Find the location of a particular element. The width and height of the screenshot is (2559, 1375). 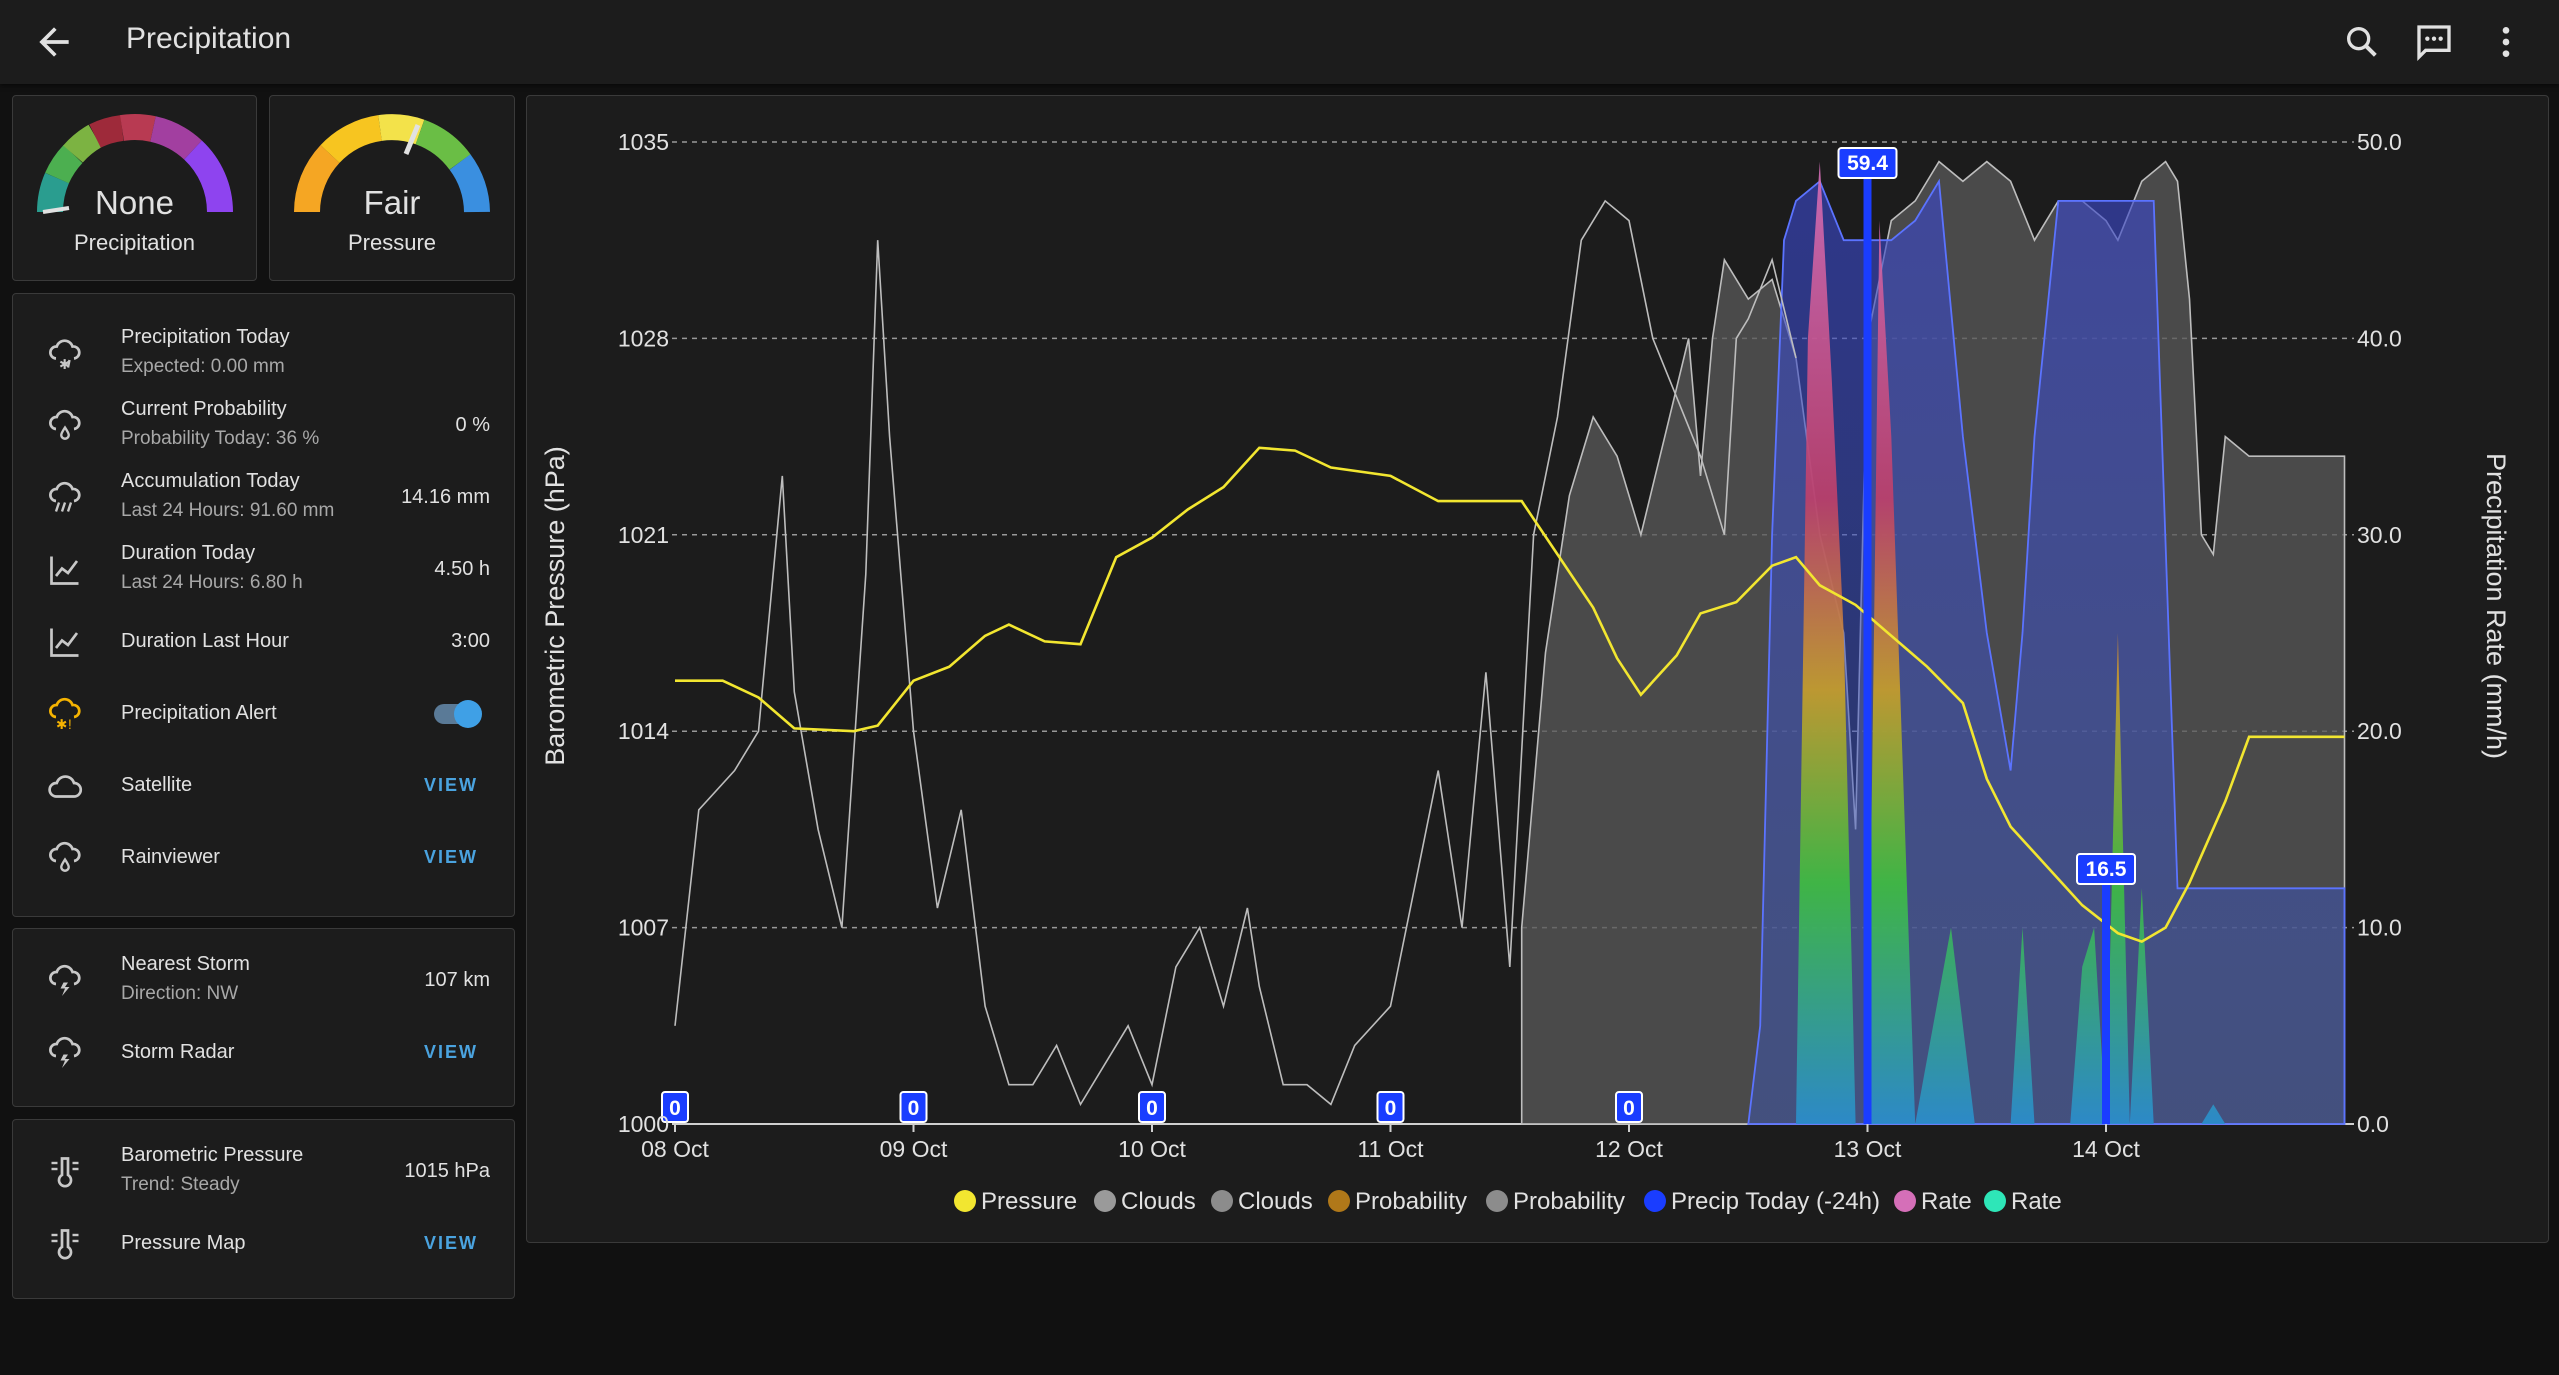

x-tick-label: 08 Oct is located at coordinates (675, 1149).